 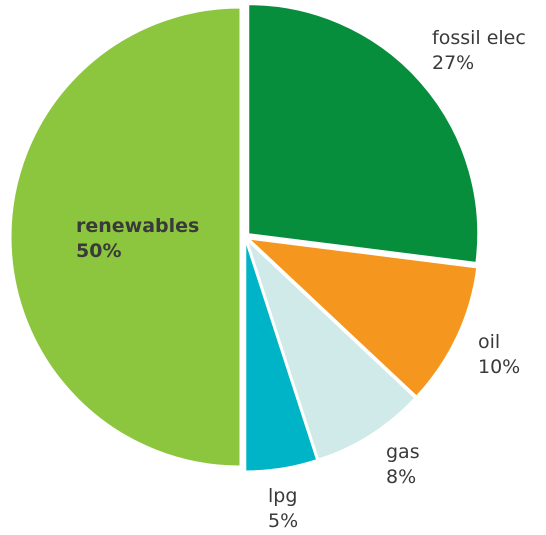 I want to click on label-lpg-name: lpg, so click(x=283, y=496).